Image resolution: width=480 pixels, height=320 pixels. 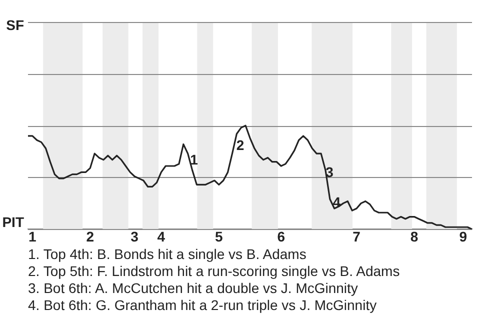 What do you see at coordinates (161, 236) in the screenshot?
I see `x-tick-label: 4` at bounding box center [161, 236].